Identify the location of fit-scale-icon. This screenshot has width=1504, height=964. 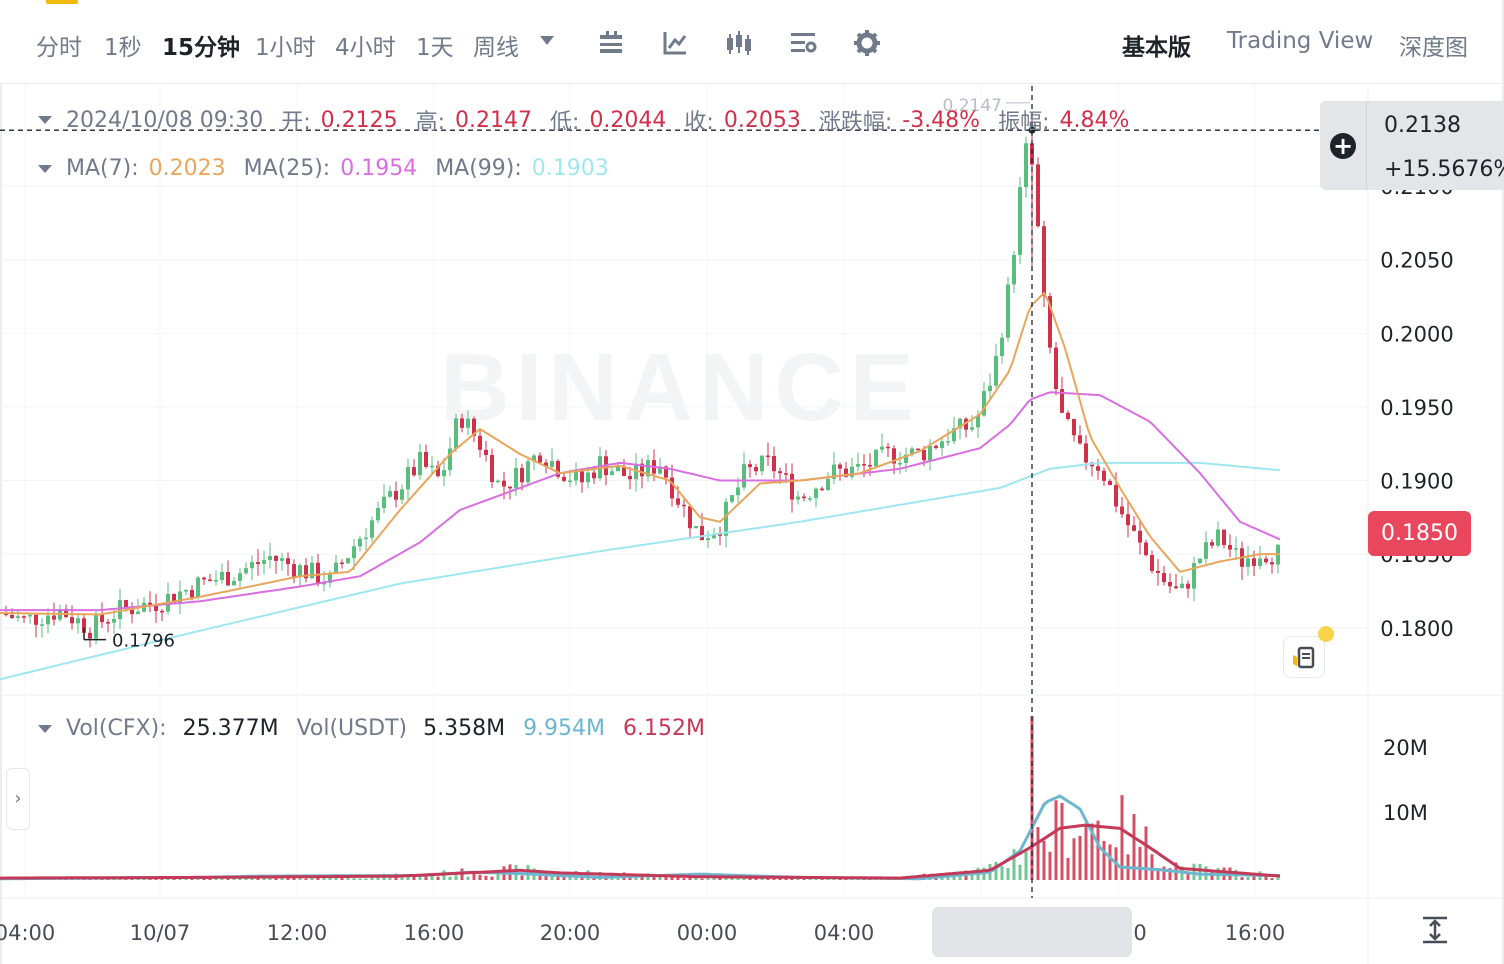
(1435, 930).